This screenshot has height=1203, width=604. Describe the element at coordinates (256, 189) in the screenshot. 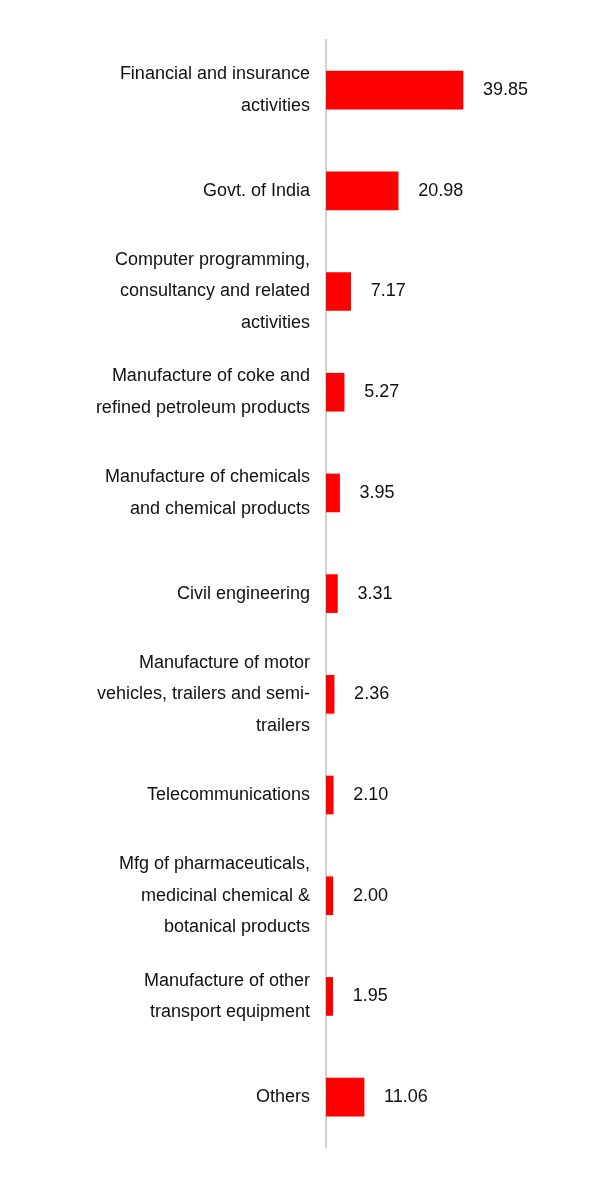

I see `y-tick-label: Govt. of India` at that location.